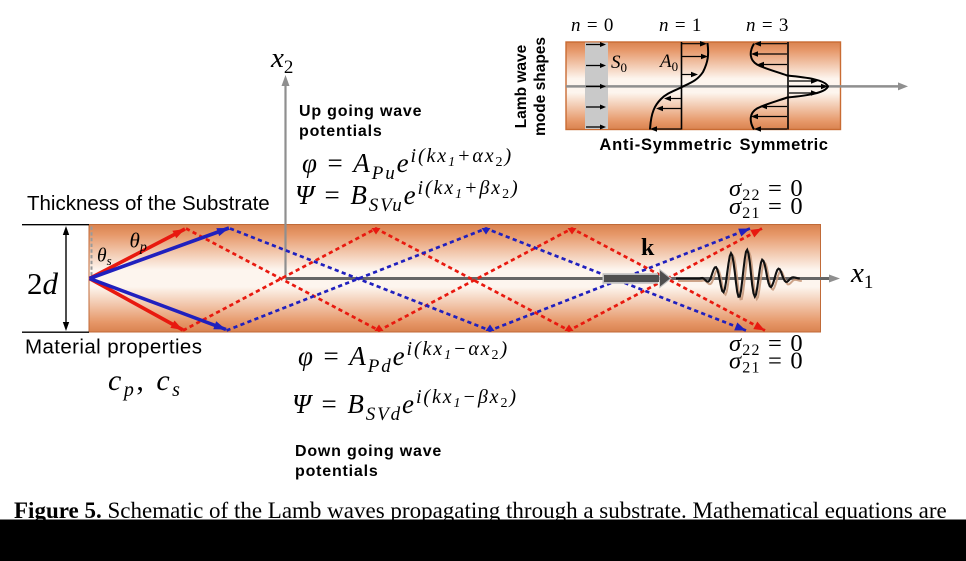 This screenshot has width=966, height=561. What do you see at coordinates (281, 60) in the screenshot?
I see `svg-text: x2` at bounding box center [281, 60].